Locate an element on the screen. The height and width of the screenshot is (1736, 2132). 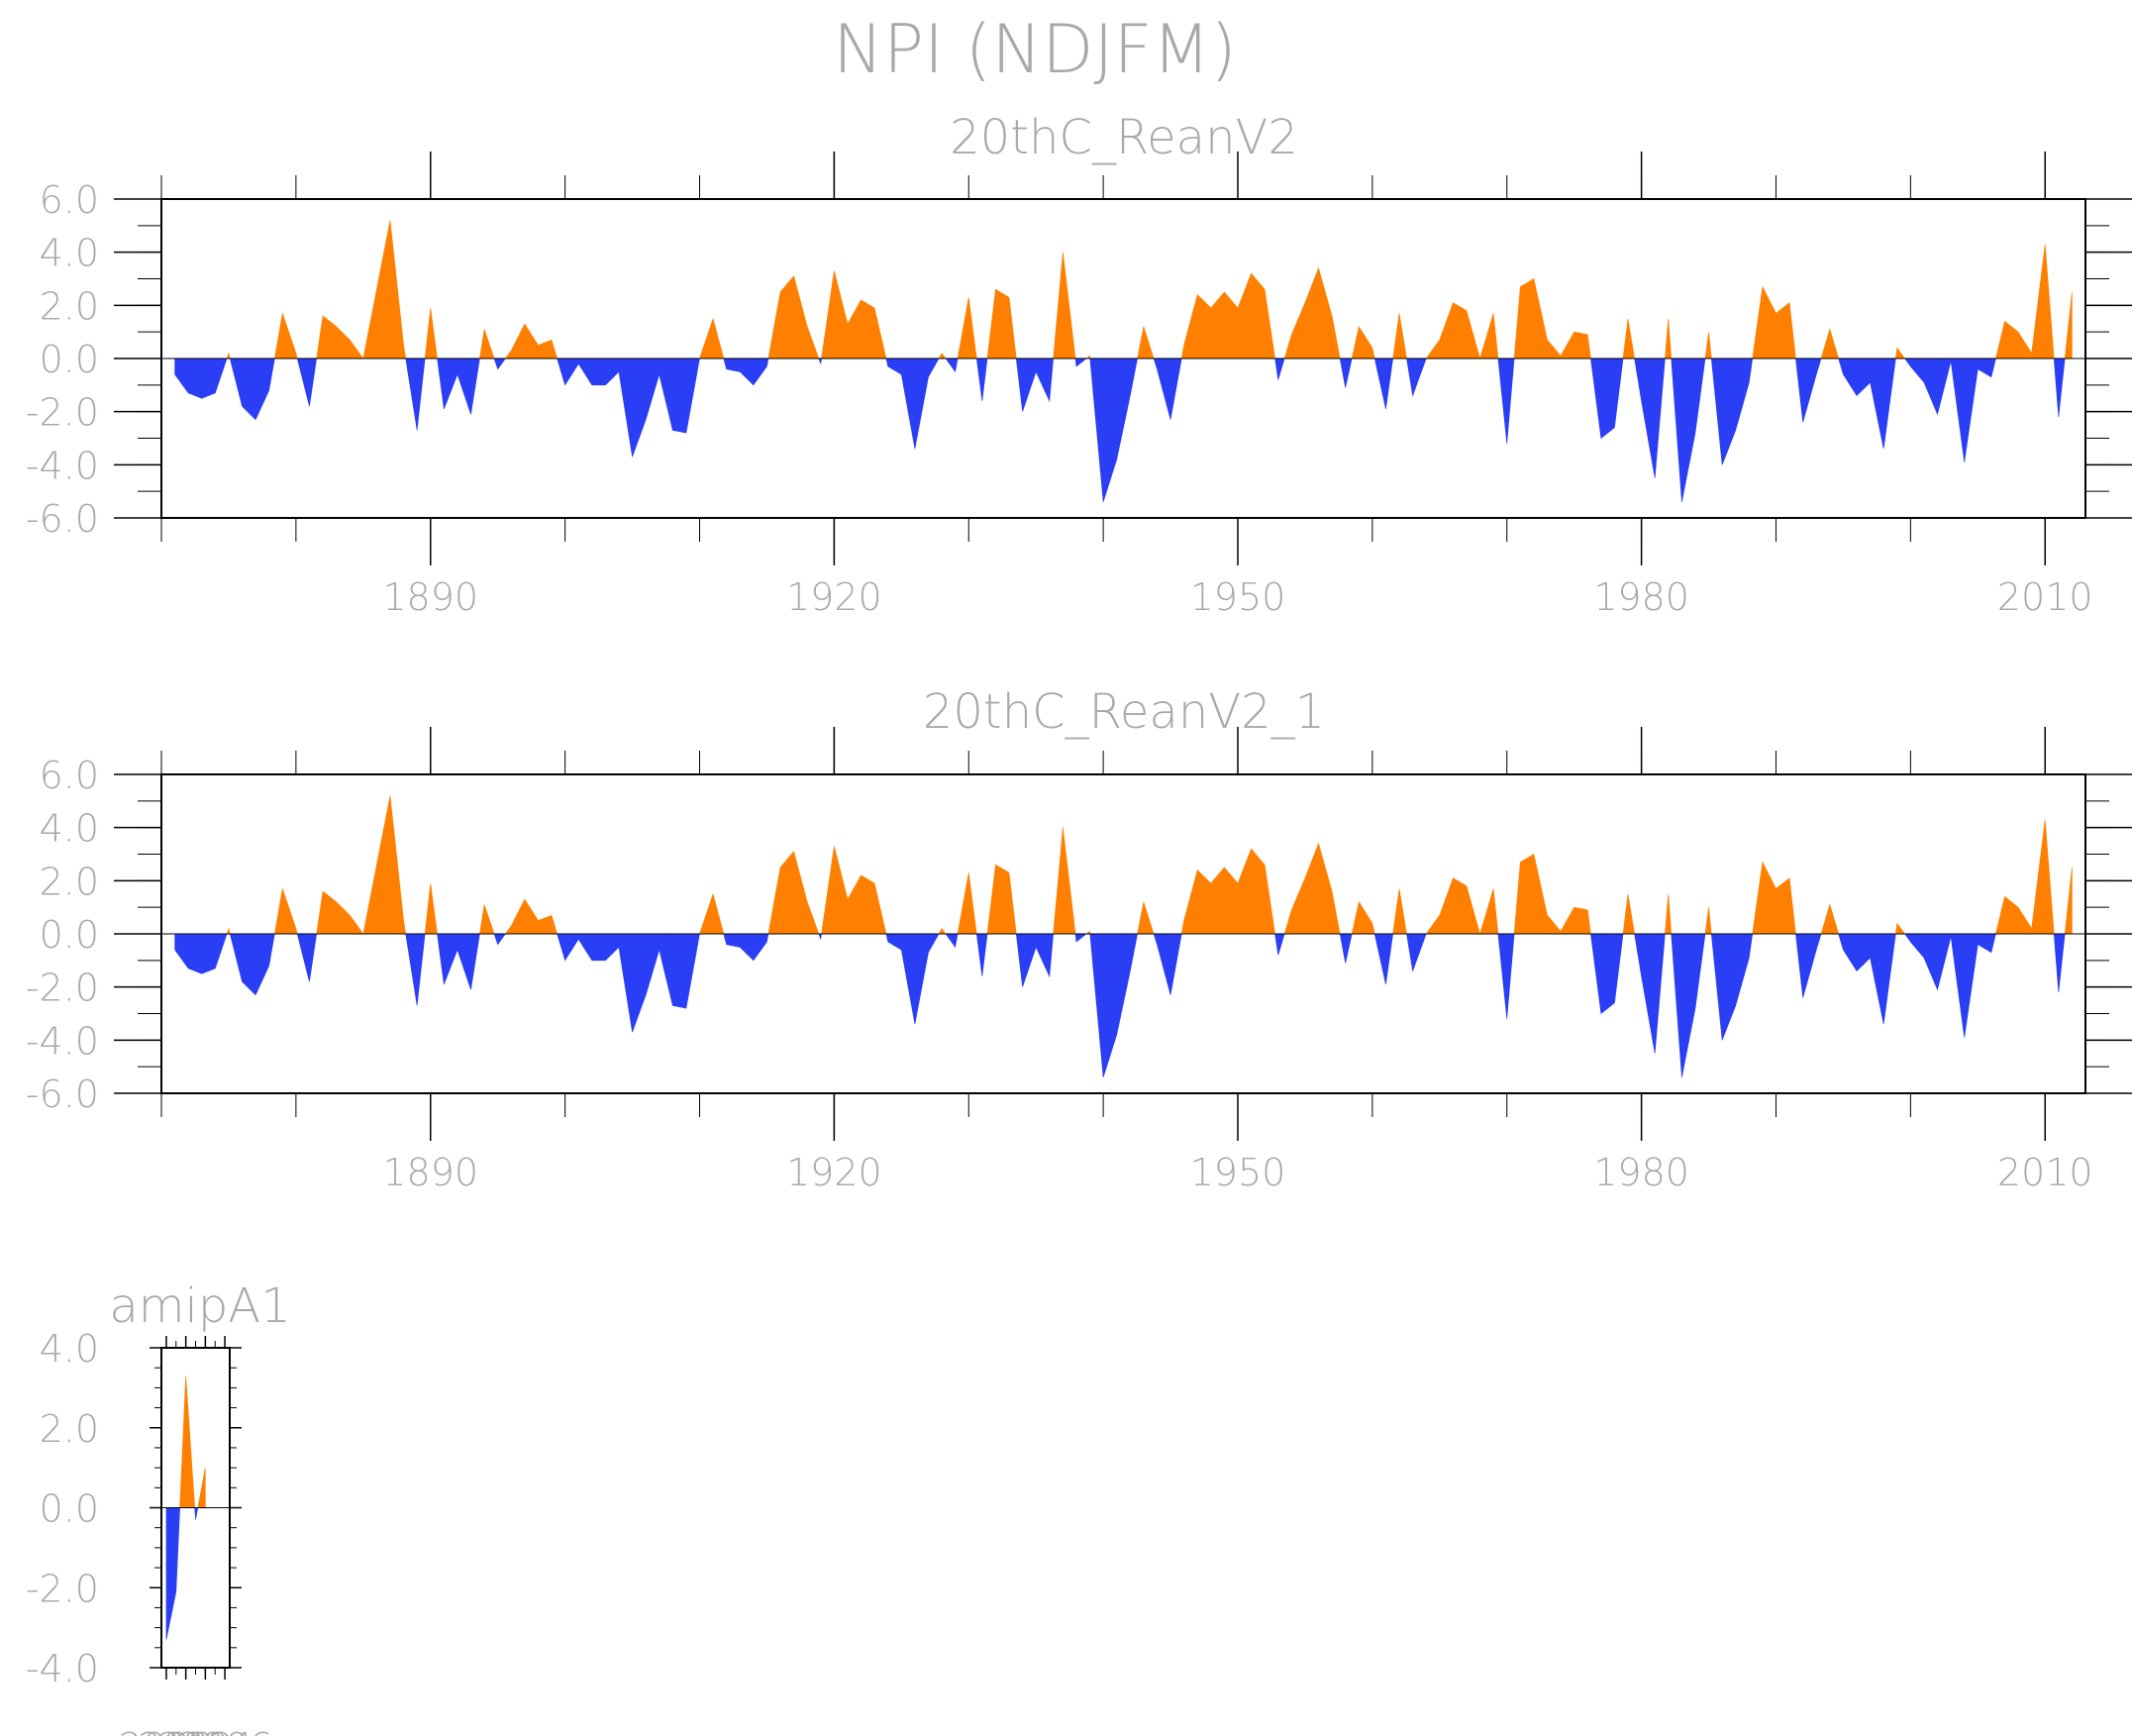
data-point-1958 is located at coordinates (1346, 372).